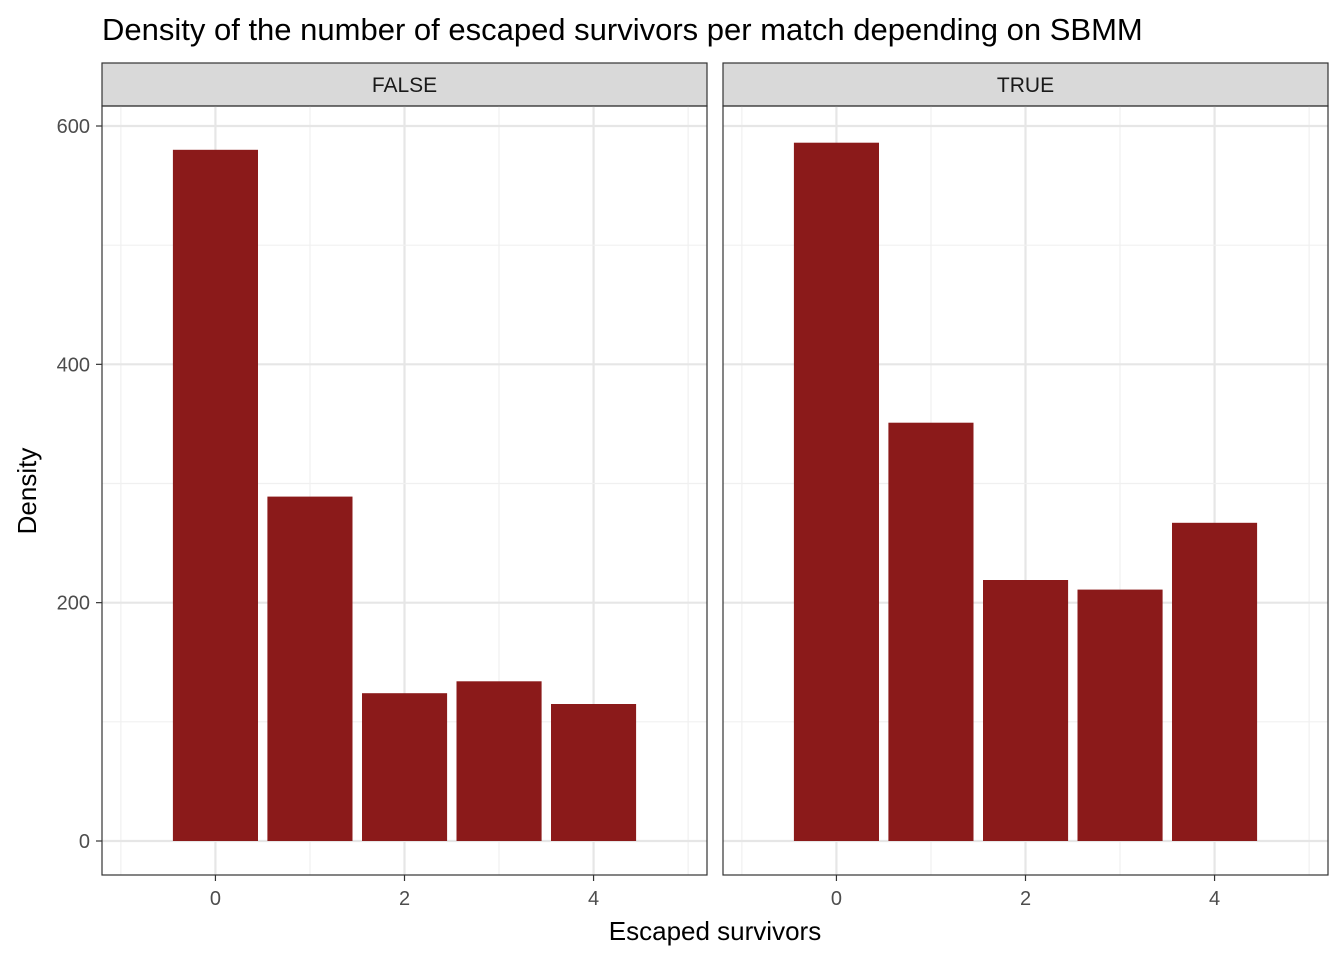 The image size is (1344, 960). I want to click on y-axis: 0 200 400 600, so click(79, 484).